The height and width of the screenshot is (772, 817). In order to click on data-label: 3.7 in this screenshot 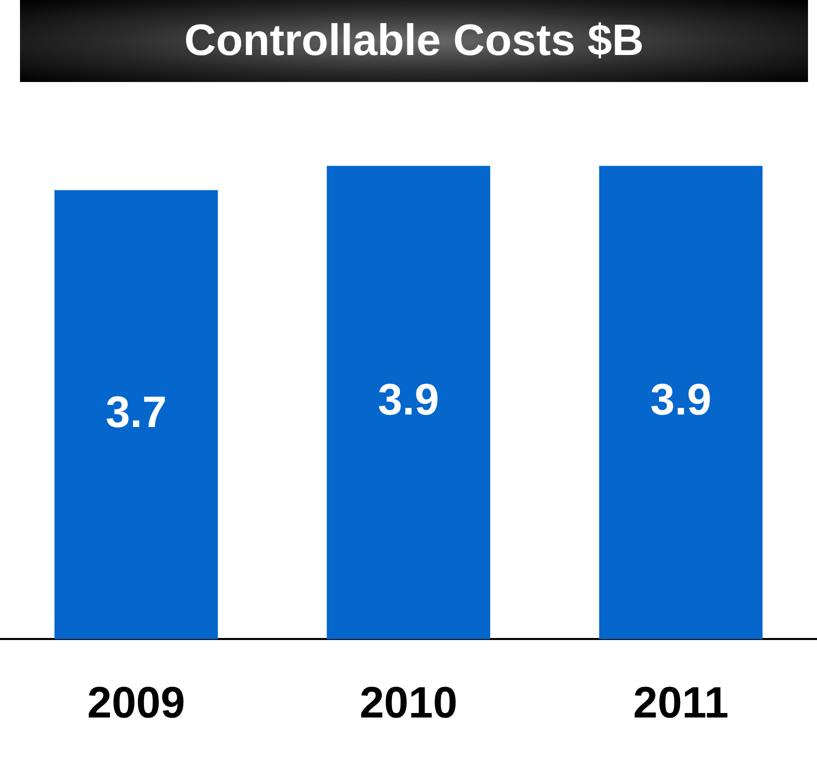, I will do `click(136, 412)`.